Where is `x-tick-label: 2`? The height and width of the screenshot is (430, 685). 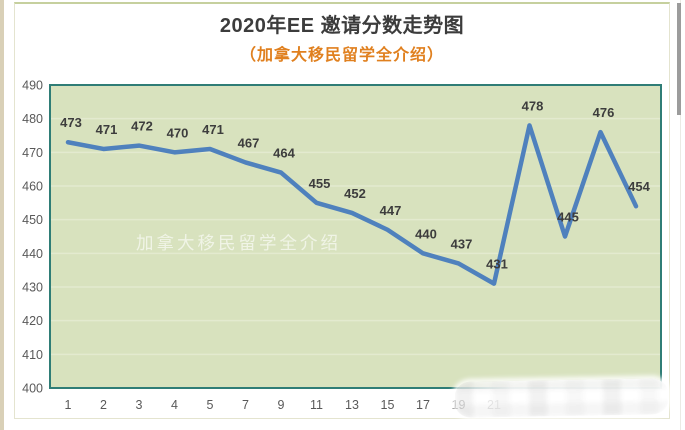
x-tick-label: 2 is located at coordinates (103, 405).